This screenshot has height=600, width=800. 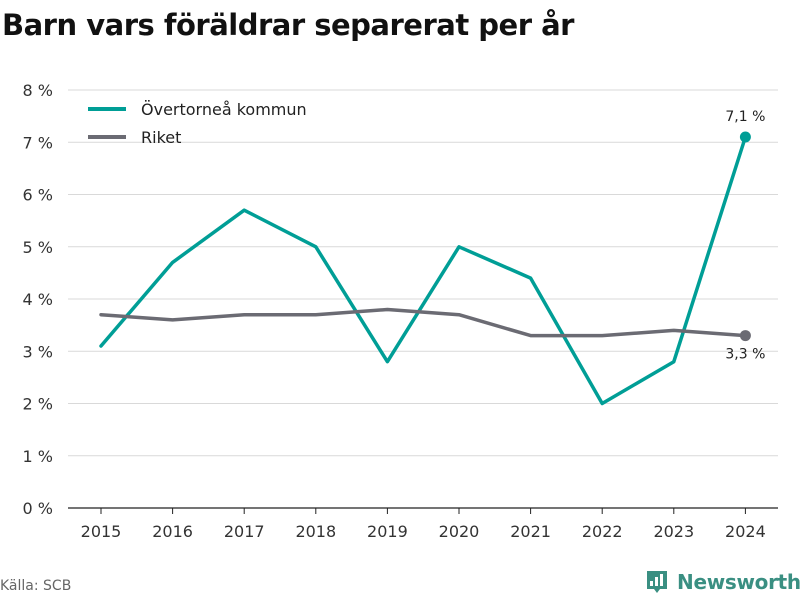 I want to click on x-tick-label: 2022, so click(x=602, y=531).